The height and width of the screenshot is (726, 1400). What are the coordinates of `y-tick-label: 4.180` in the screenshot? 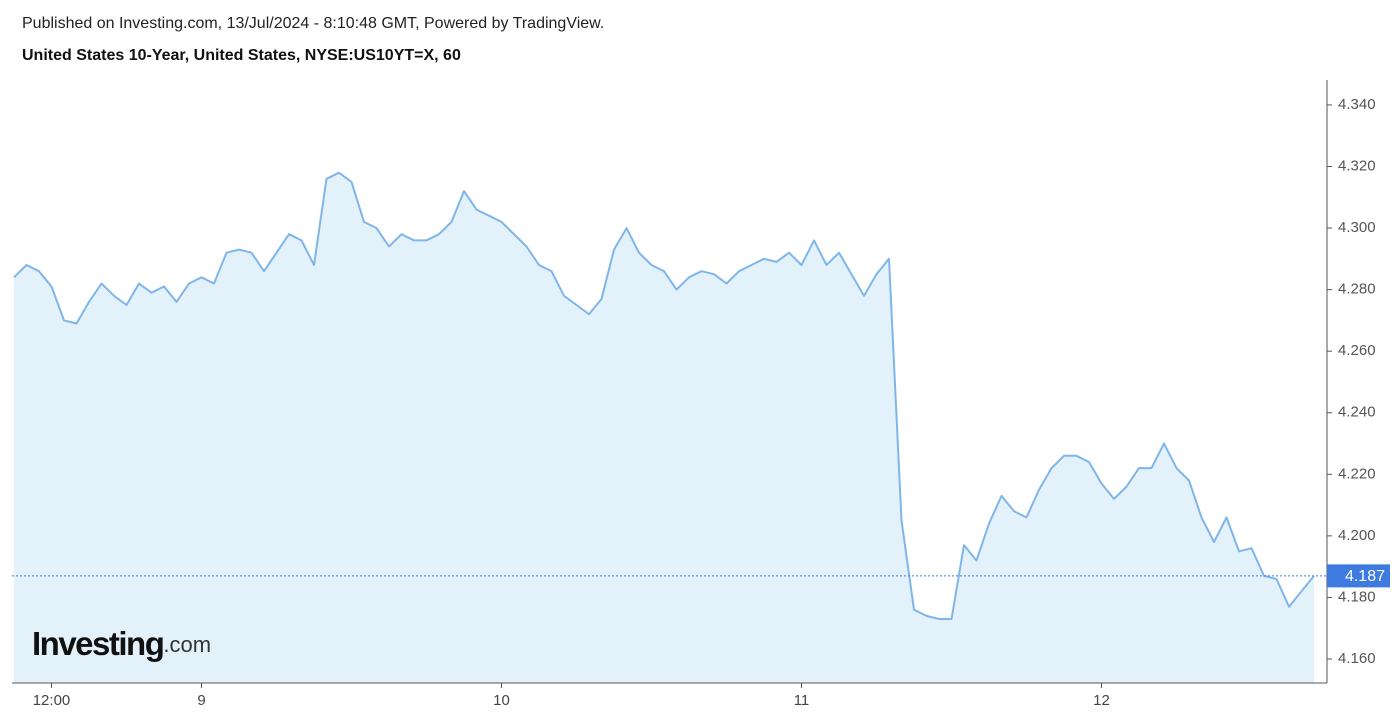 It's located at (1357, 596).